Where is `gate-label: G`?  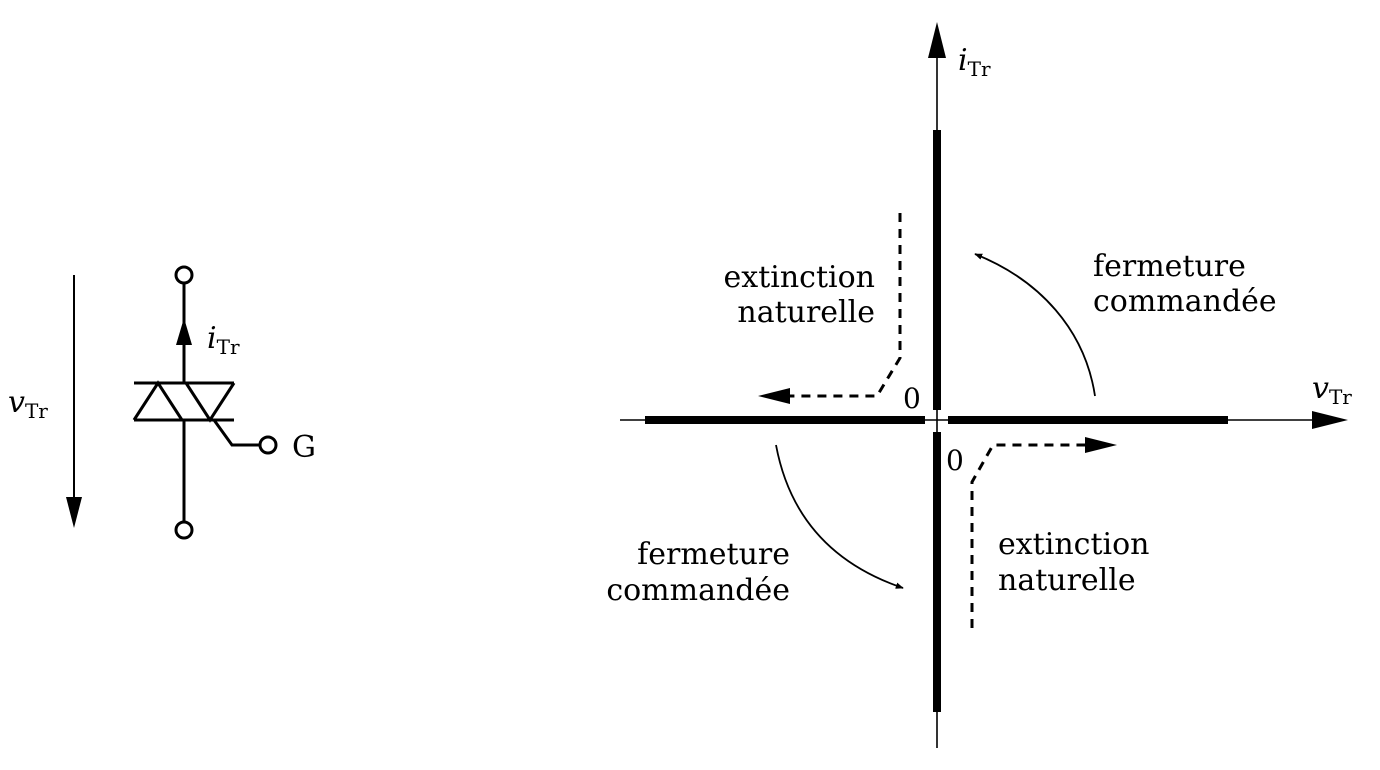 gate-label: G is located at coordinates (304, 447).